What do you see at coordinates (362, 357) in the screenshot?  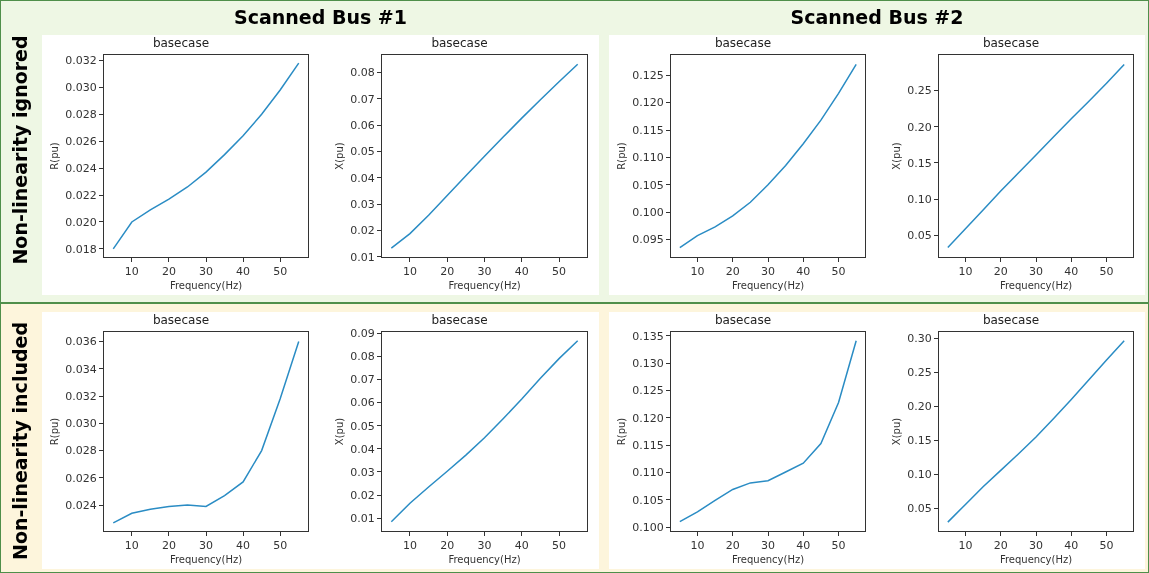 I see `y-tick-label: 0.08` at bounding box center [362, 357].